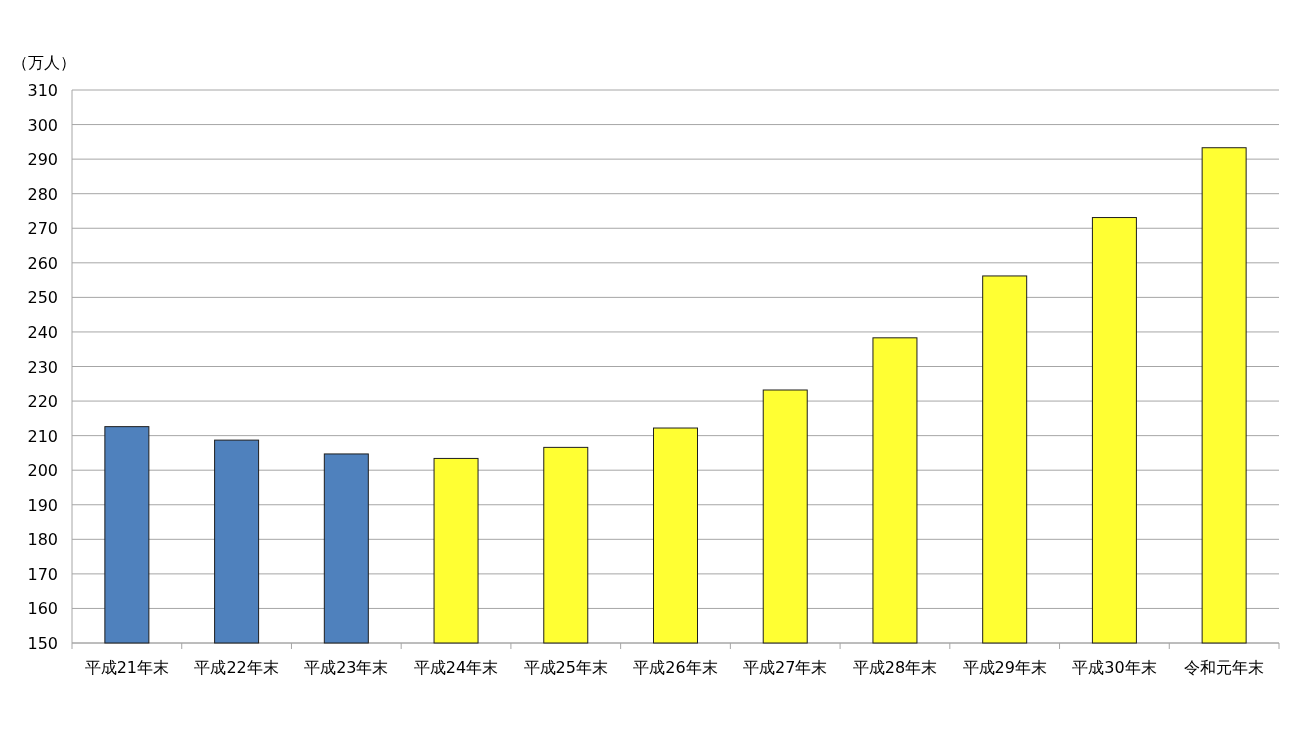 The image size is (1296, 753). I want to click on x-tick-label: 平成25年末, so click(565, 667).